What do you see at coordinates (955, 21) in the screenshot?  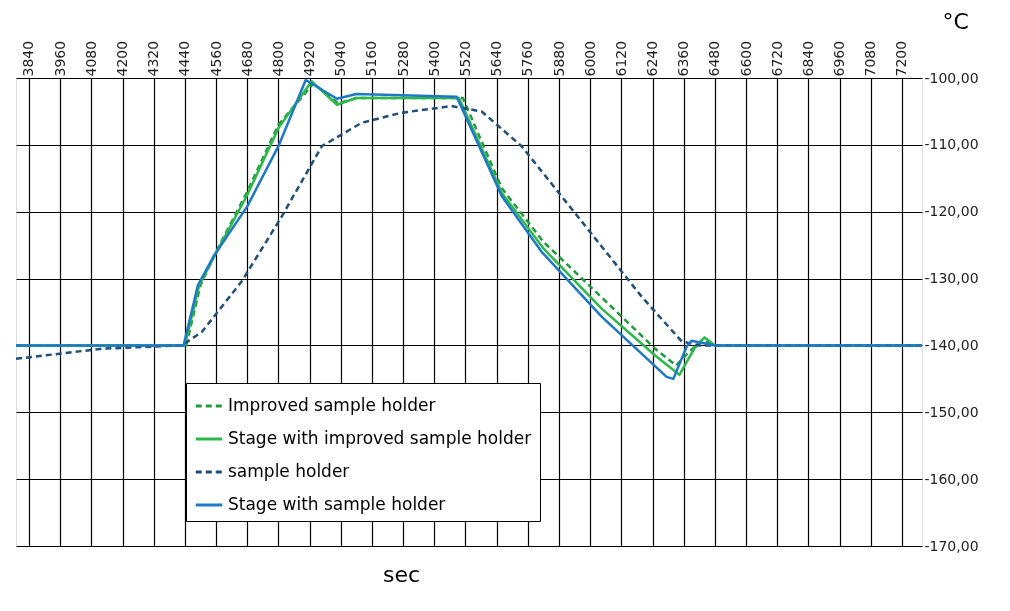 I see `y-axis-title: °C` at bounding box center [955, 21].